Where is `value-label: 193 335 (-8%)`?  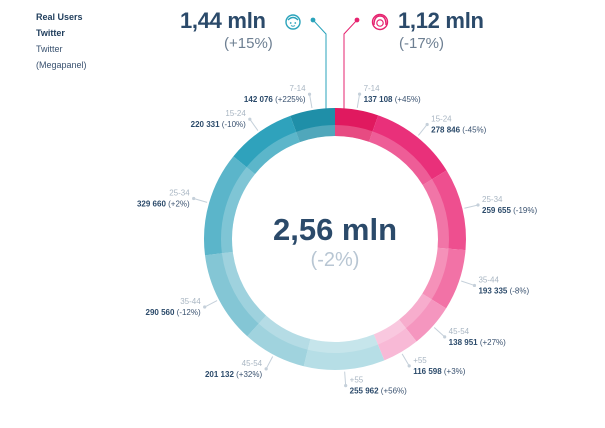 value-label: 193 335 (-8%) is located at coordinates (503, 290).